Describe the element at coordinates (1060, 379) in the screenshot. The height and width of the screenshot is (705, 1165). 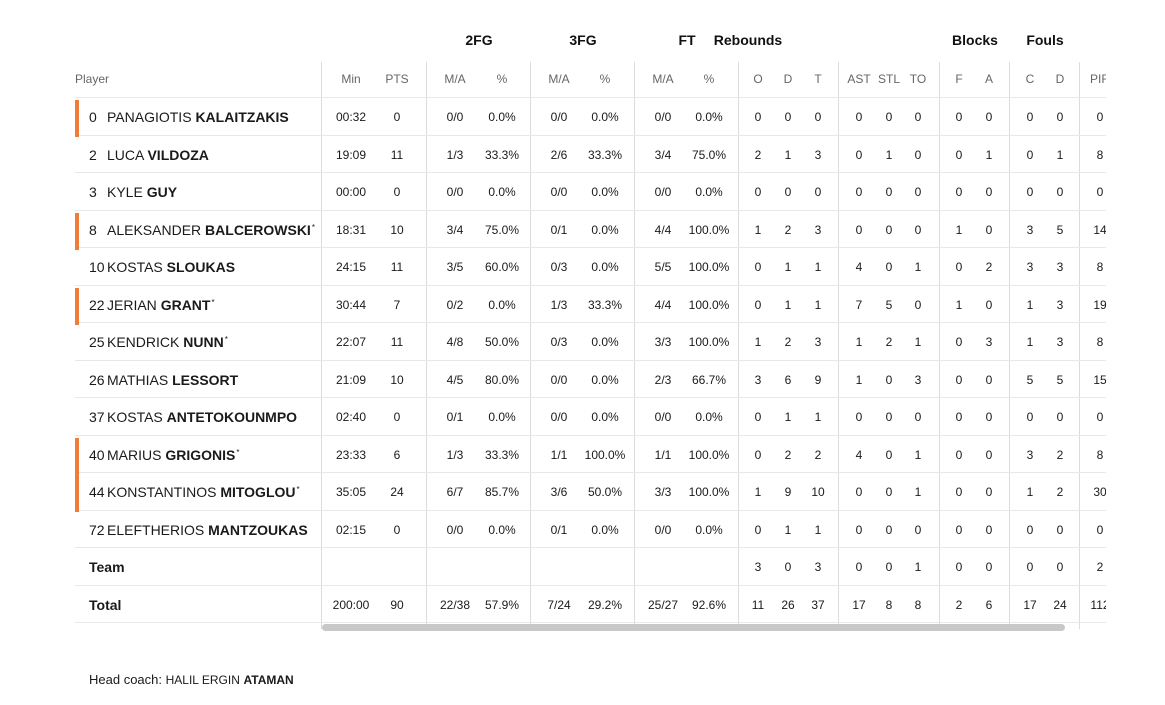
I see `stat-cell: 5` at that location.